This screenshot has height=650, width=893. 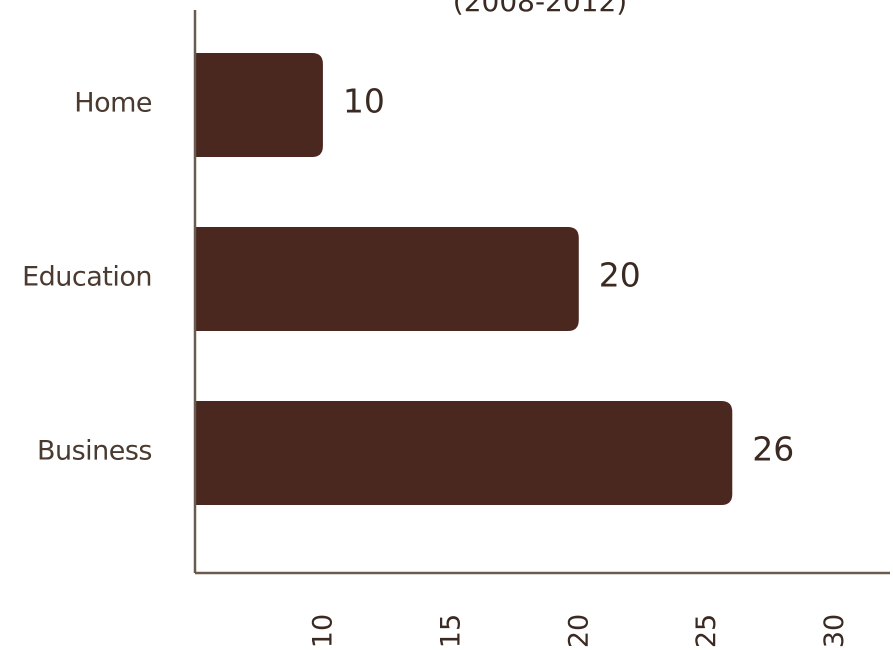 What do you see at coordinates (773, 449) in the screenshot?
I see `value-label-business: 26` at bounding box center [773, 449].